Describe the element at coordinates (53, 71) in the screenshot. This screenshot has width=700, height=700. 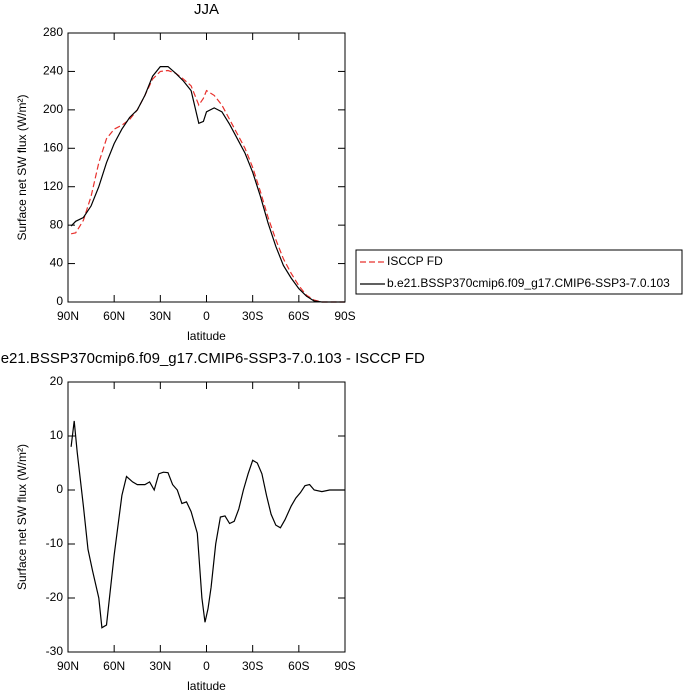
I see `y-tick-label: 240` at that location.